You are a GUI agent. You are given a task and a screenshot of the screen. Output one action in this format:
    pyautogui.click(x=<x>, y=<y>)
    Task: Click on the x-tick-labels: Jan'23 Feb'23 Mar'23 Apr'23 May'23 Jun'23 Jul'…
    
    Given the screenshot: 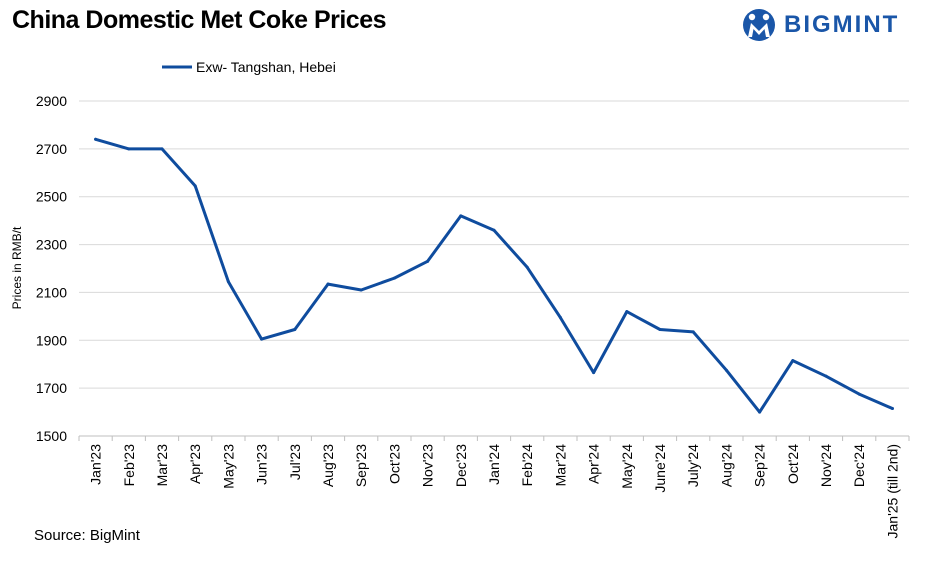 What is the action you would take?
    pyautogui.click(x=494, y=491)
    